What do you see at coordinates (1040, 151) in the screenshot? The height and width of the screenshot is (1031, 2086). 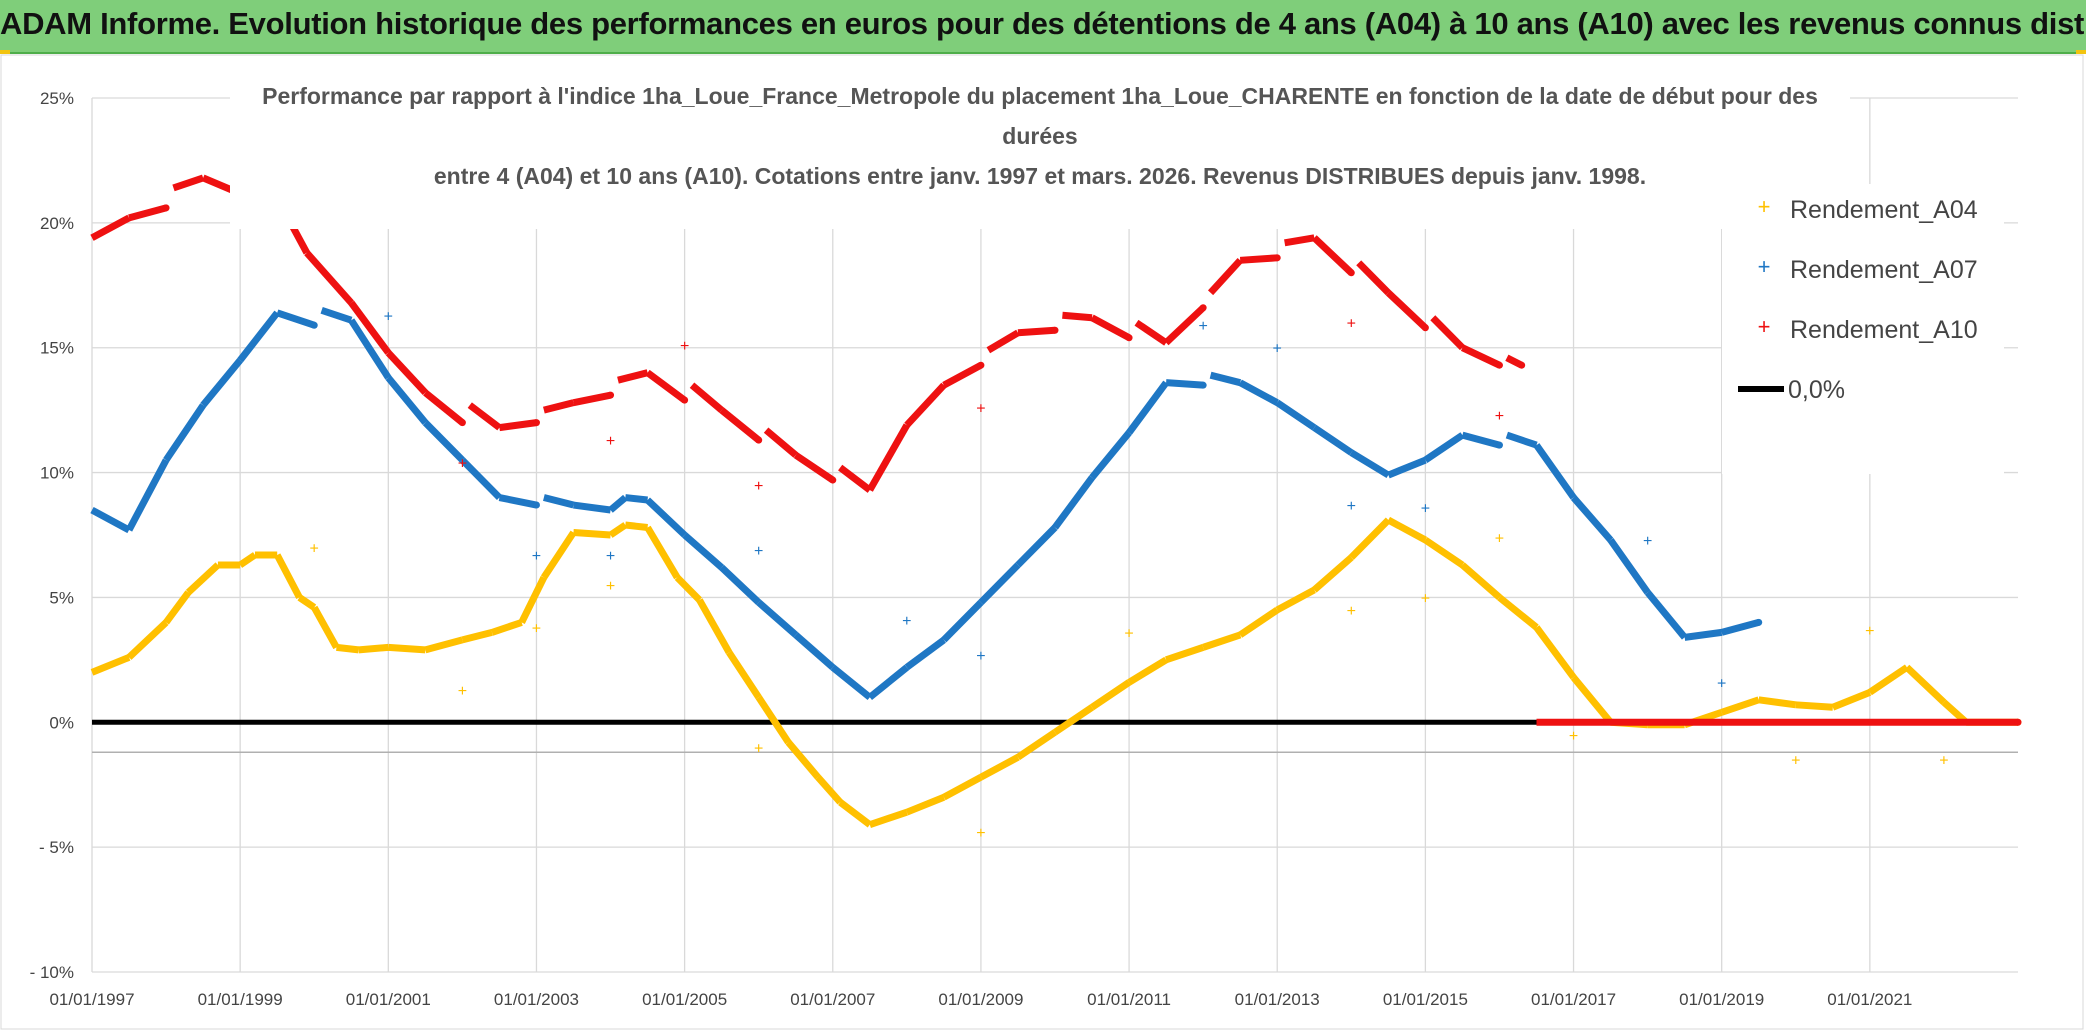 I see `title-backdrop` at bounding box center [1040, 151].